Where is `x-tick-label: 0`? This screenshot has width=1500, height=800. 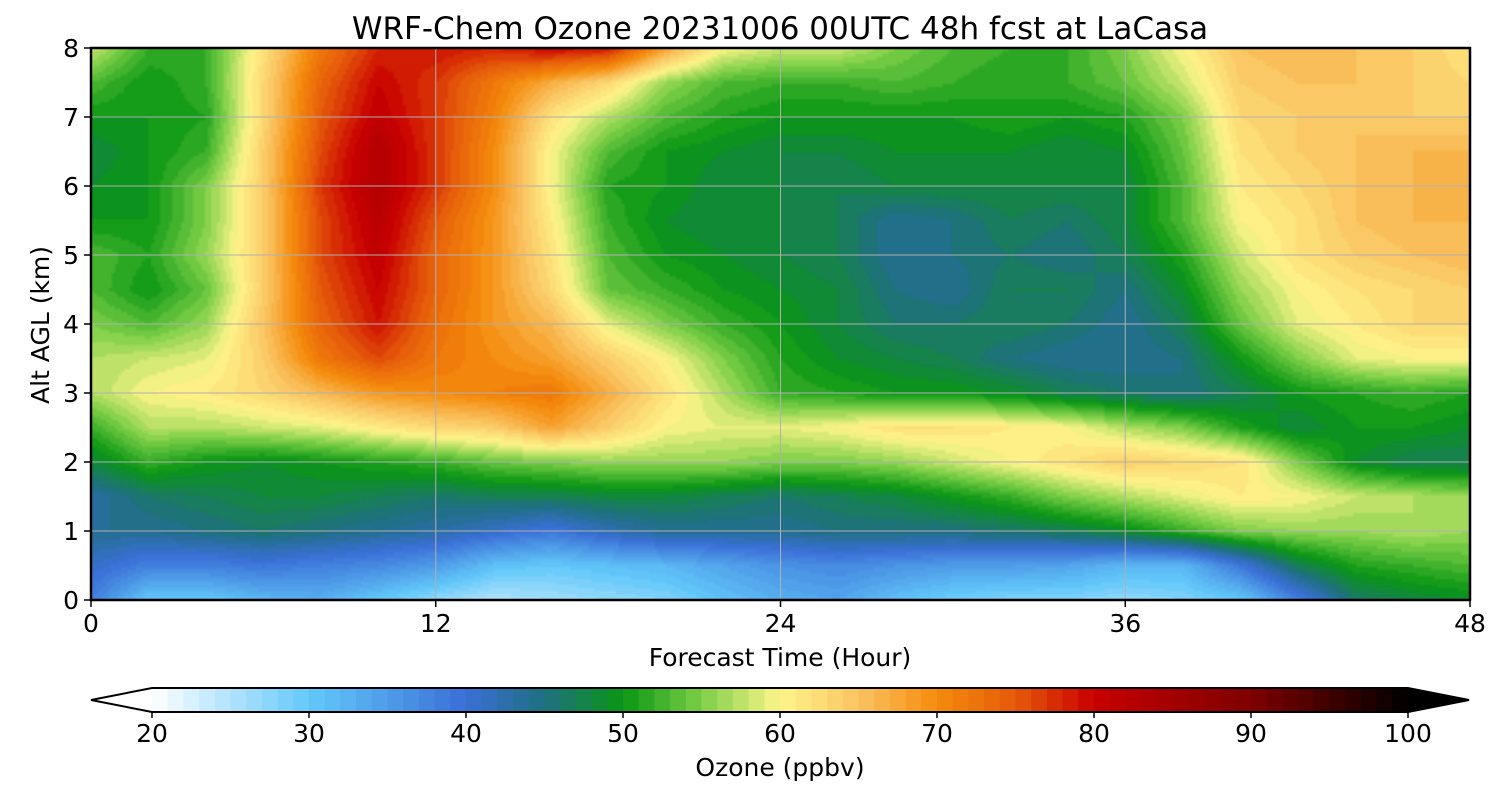 x-tick-label: 0 is located at coordinates (91, 623).